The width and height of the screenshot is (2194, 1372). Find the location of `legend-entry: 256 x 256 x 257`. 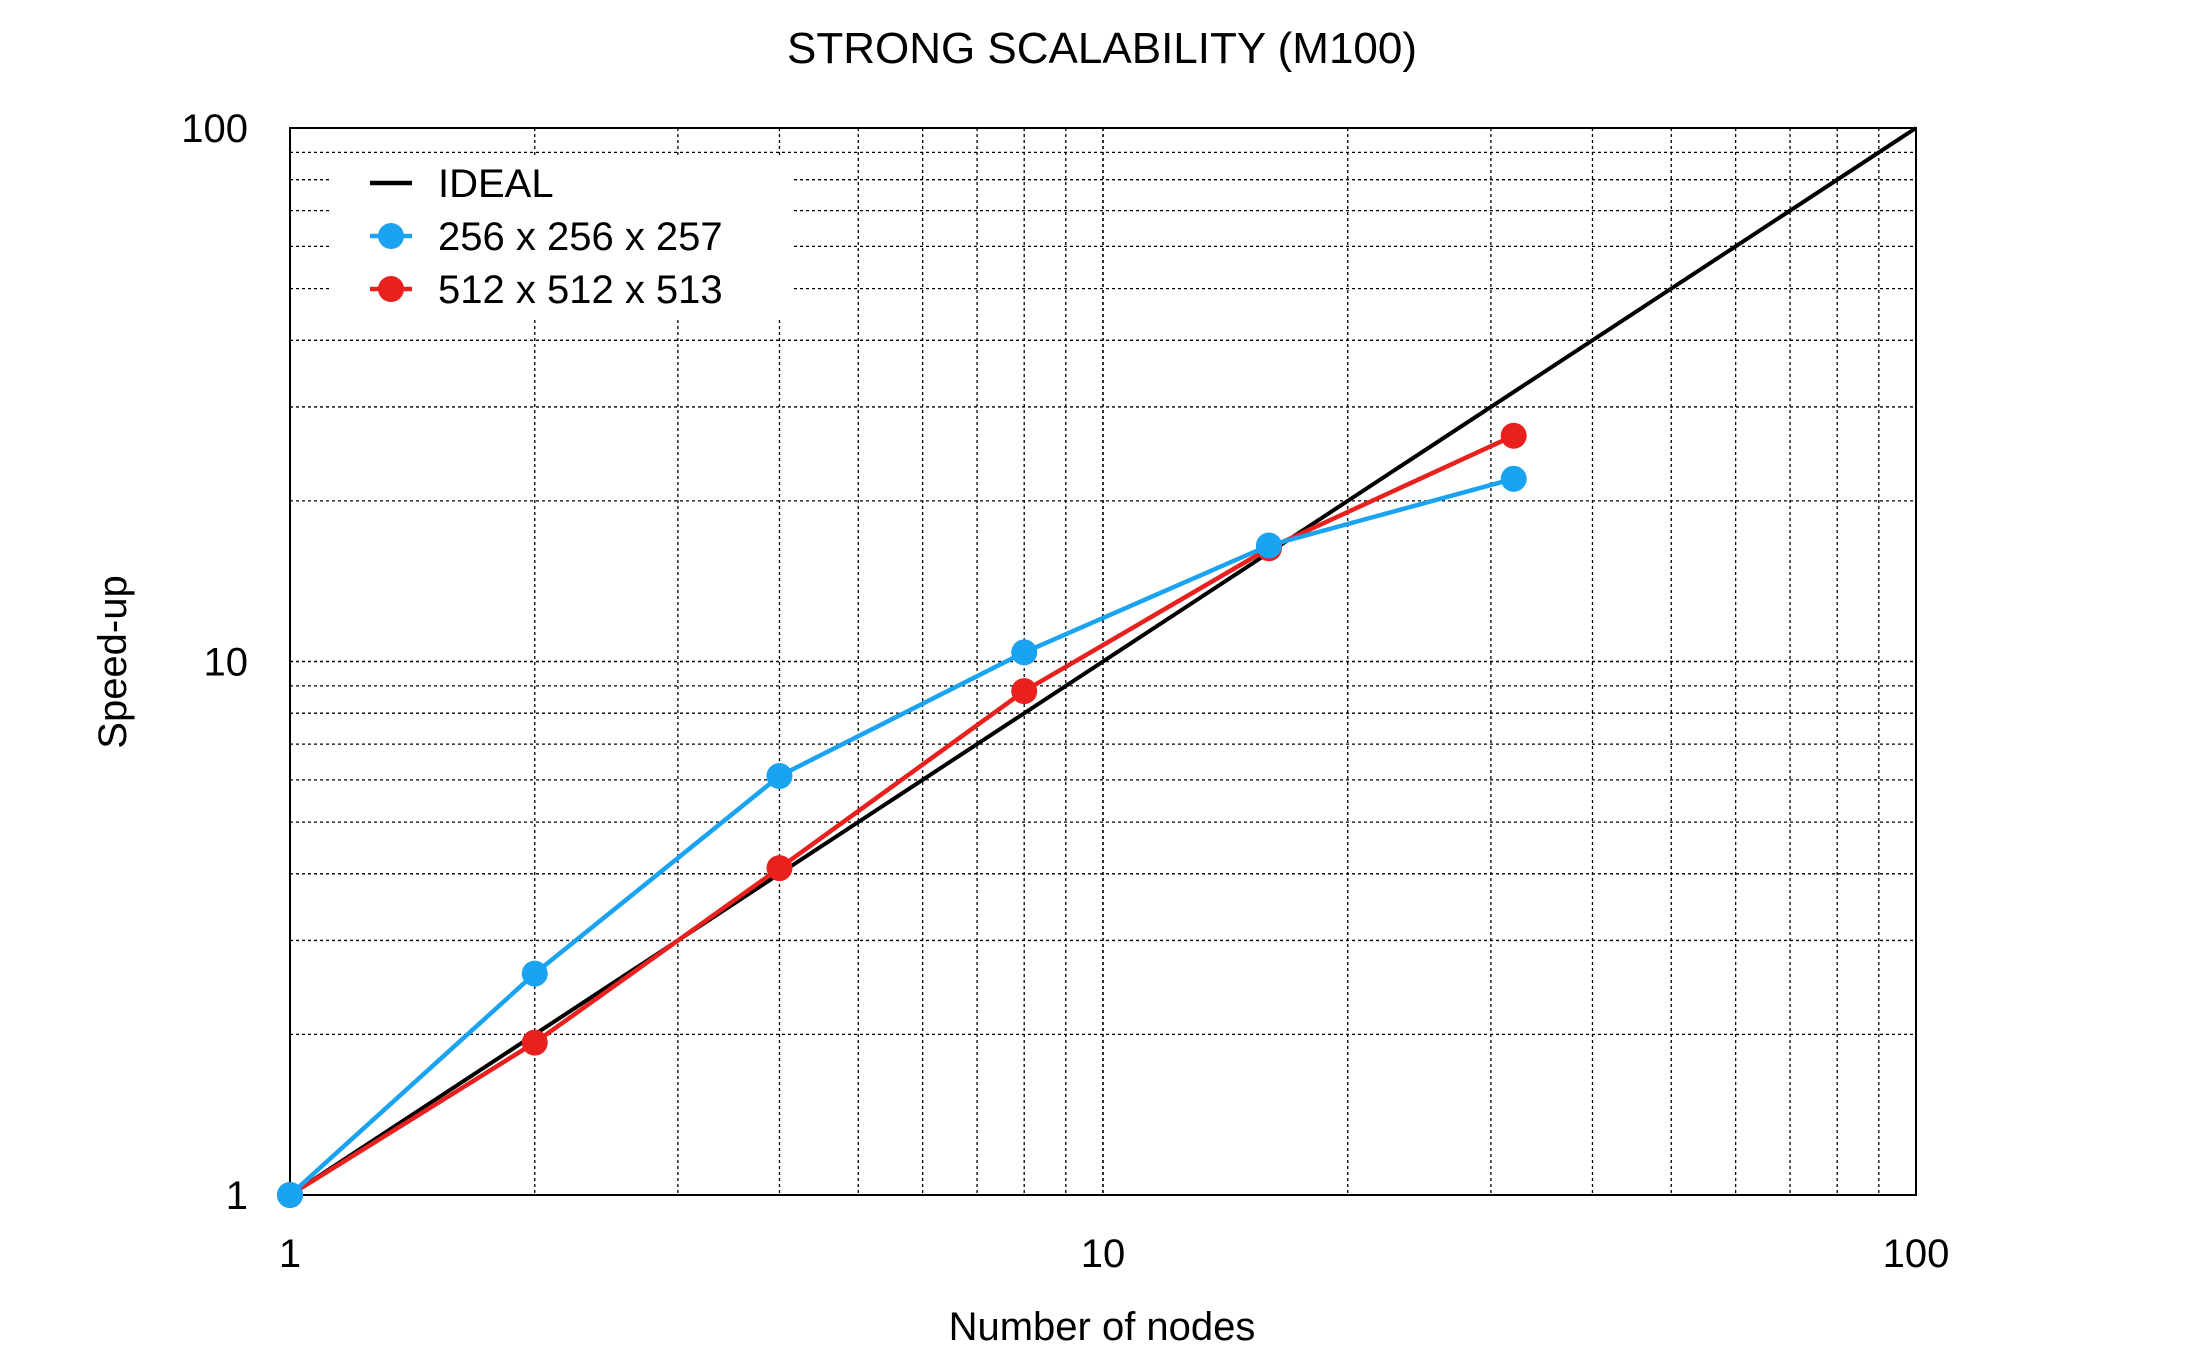

legend-entry: 256 x 256 x 257 is located at coordinates (580, 237).